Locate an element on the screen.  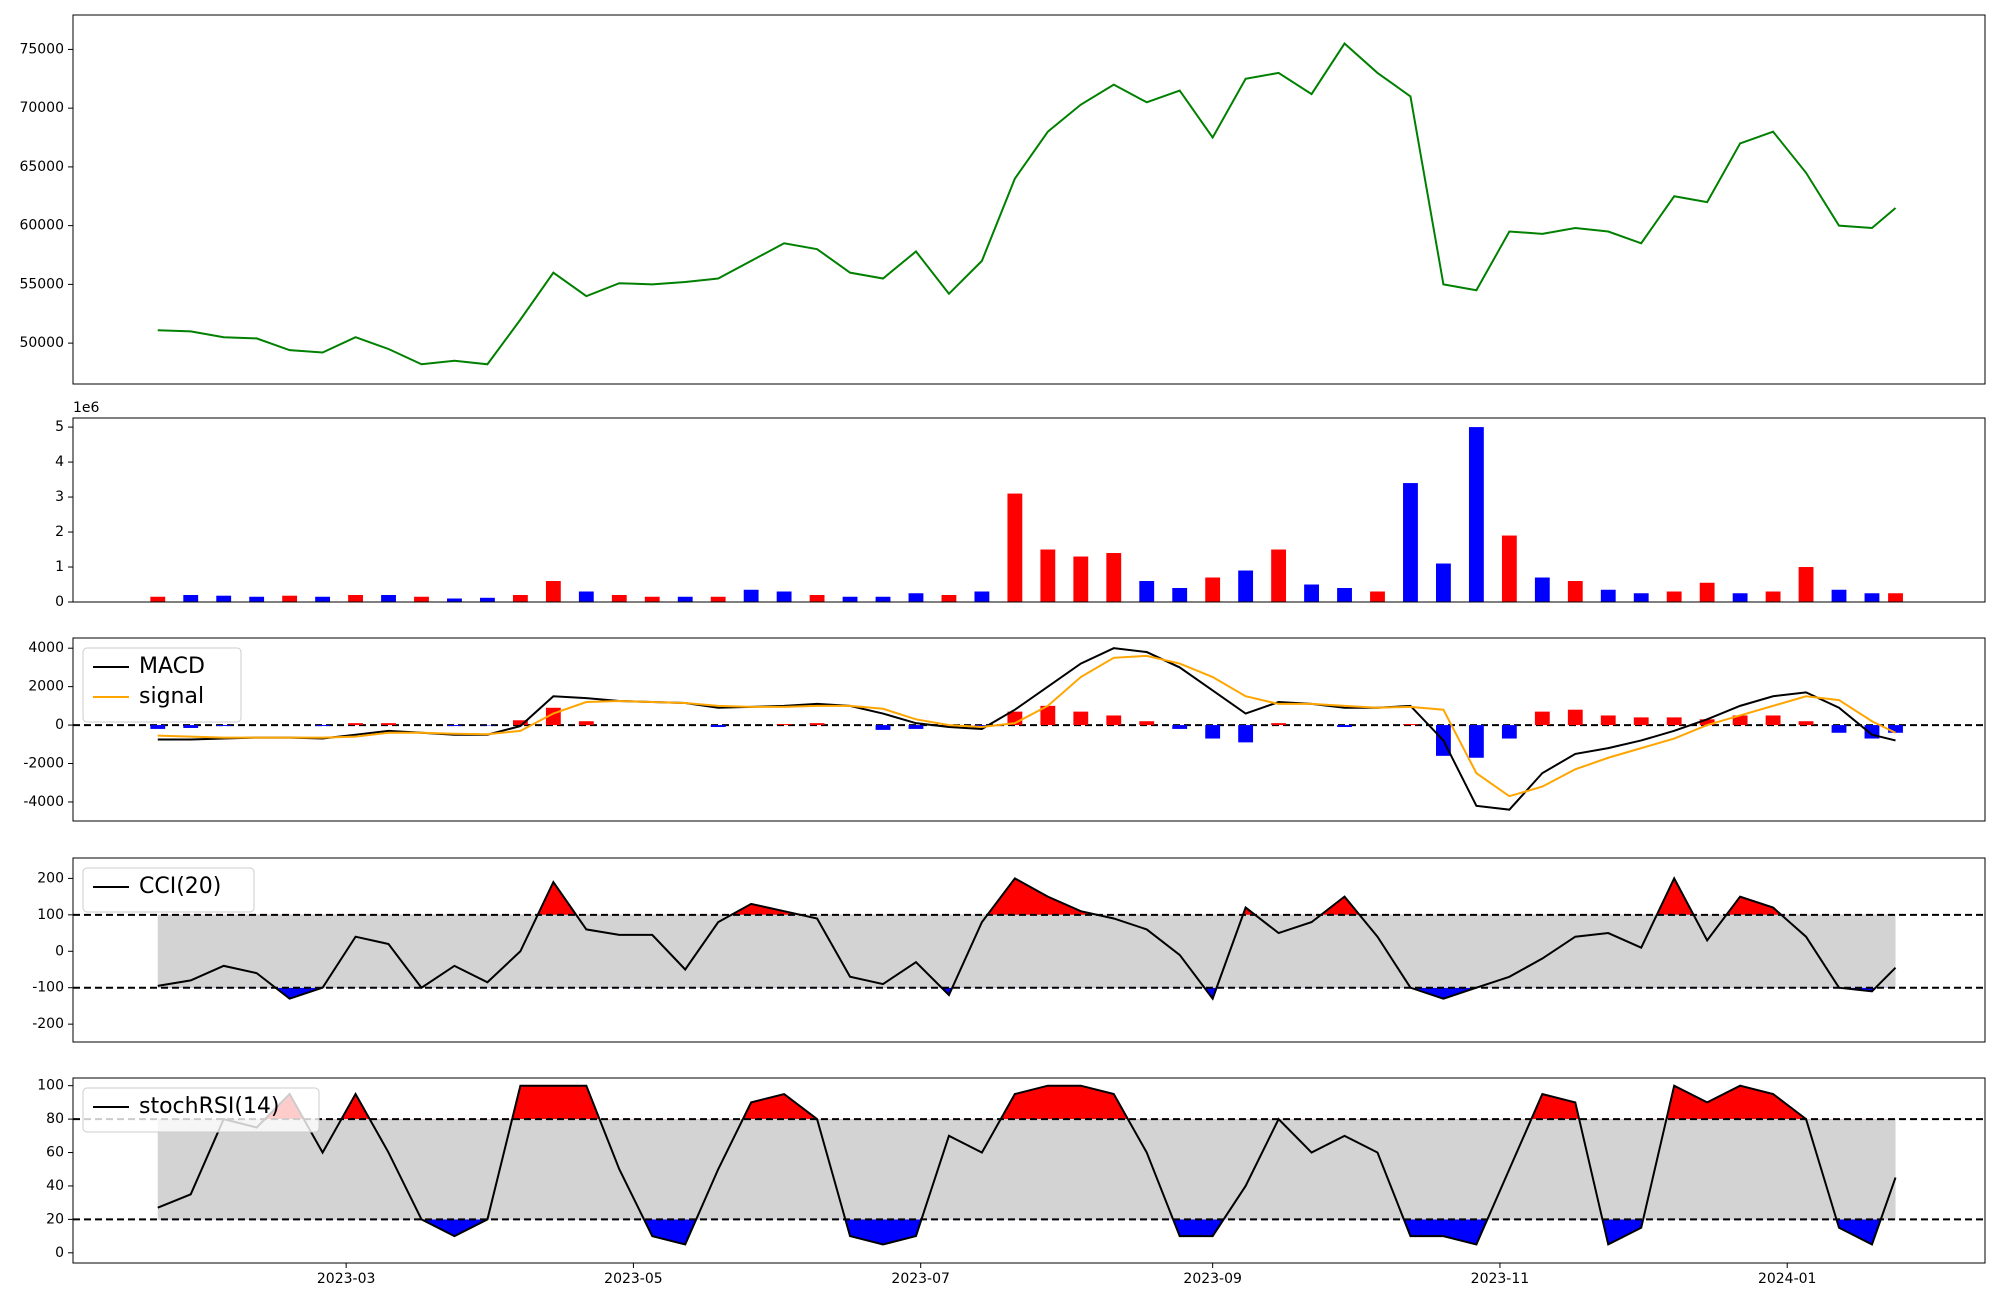
legend: MACD signal is located at coordinates (162, 685).